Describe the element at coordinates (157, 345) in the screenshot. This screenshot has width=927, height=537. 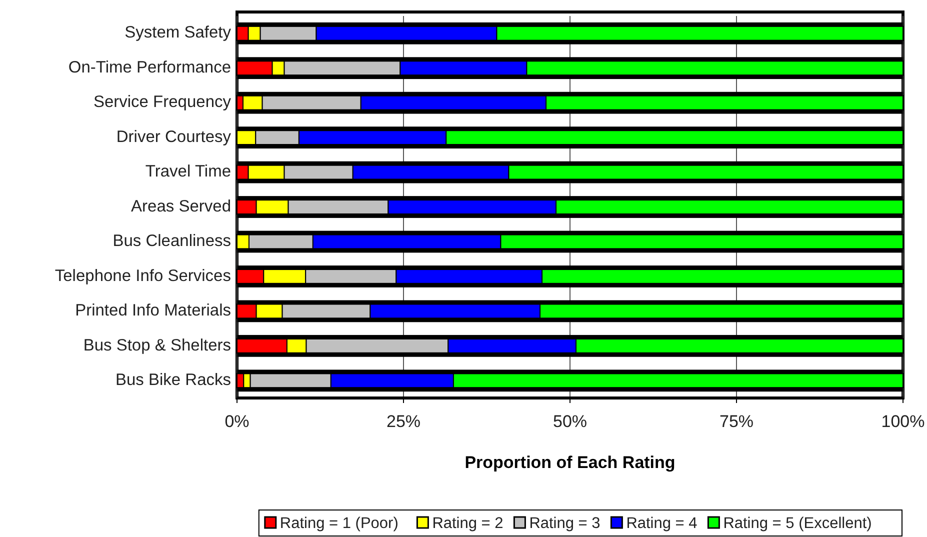
I see `y-tick-label: Bus Stop & Shelters` at that location.